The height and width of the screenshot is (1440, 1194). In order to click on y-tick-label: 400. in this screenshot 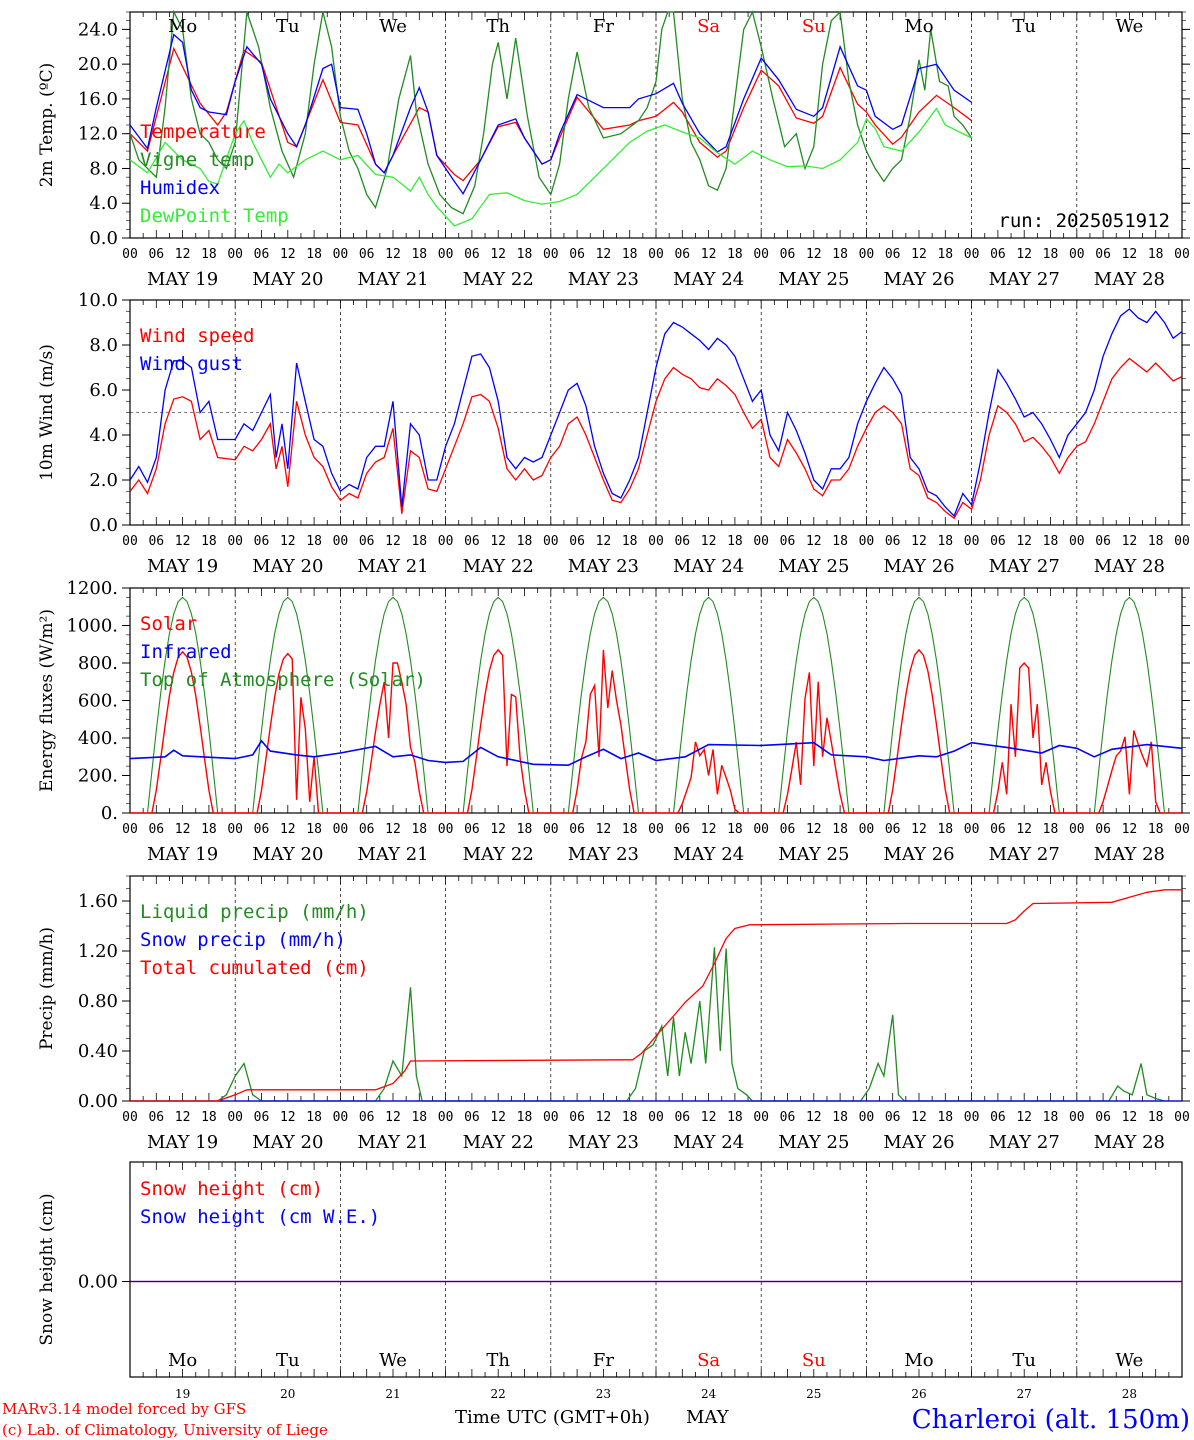, I will do `click(98, 738)`.